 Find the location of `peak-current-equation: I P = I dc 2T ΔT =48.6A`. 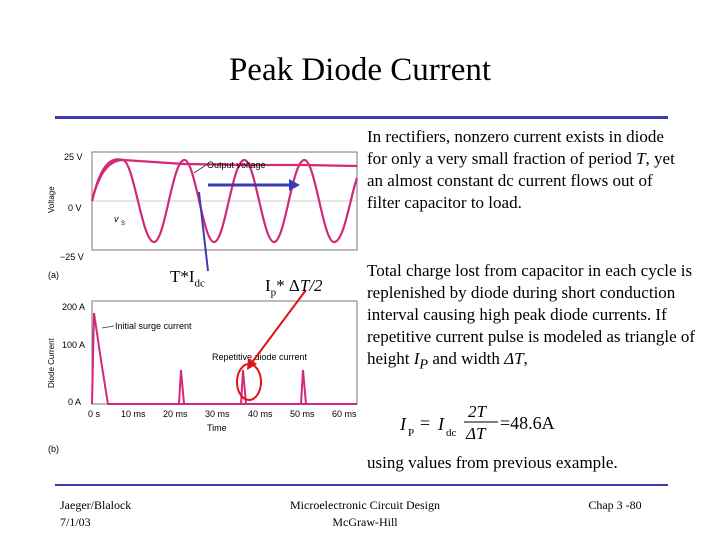

peak-current-equation: I P = I dc 2T ΔT =48.6A is located at coordinates (477, 422).